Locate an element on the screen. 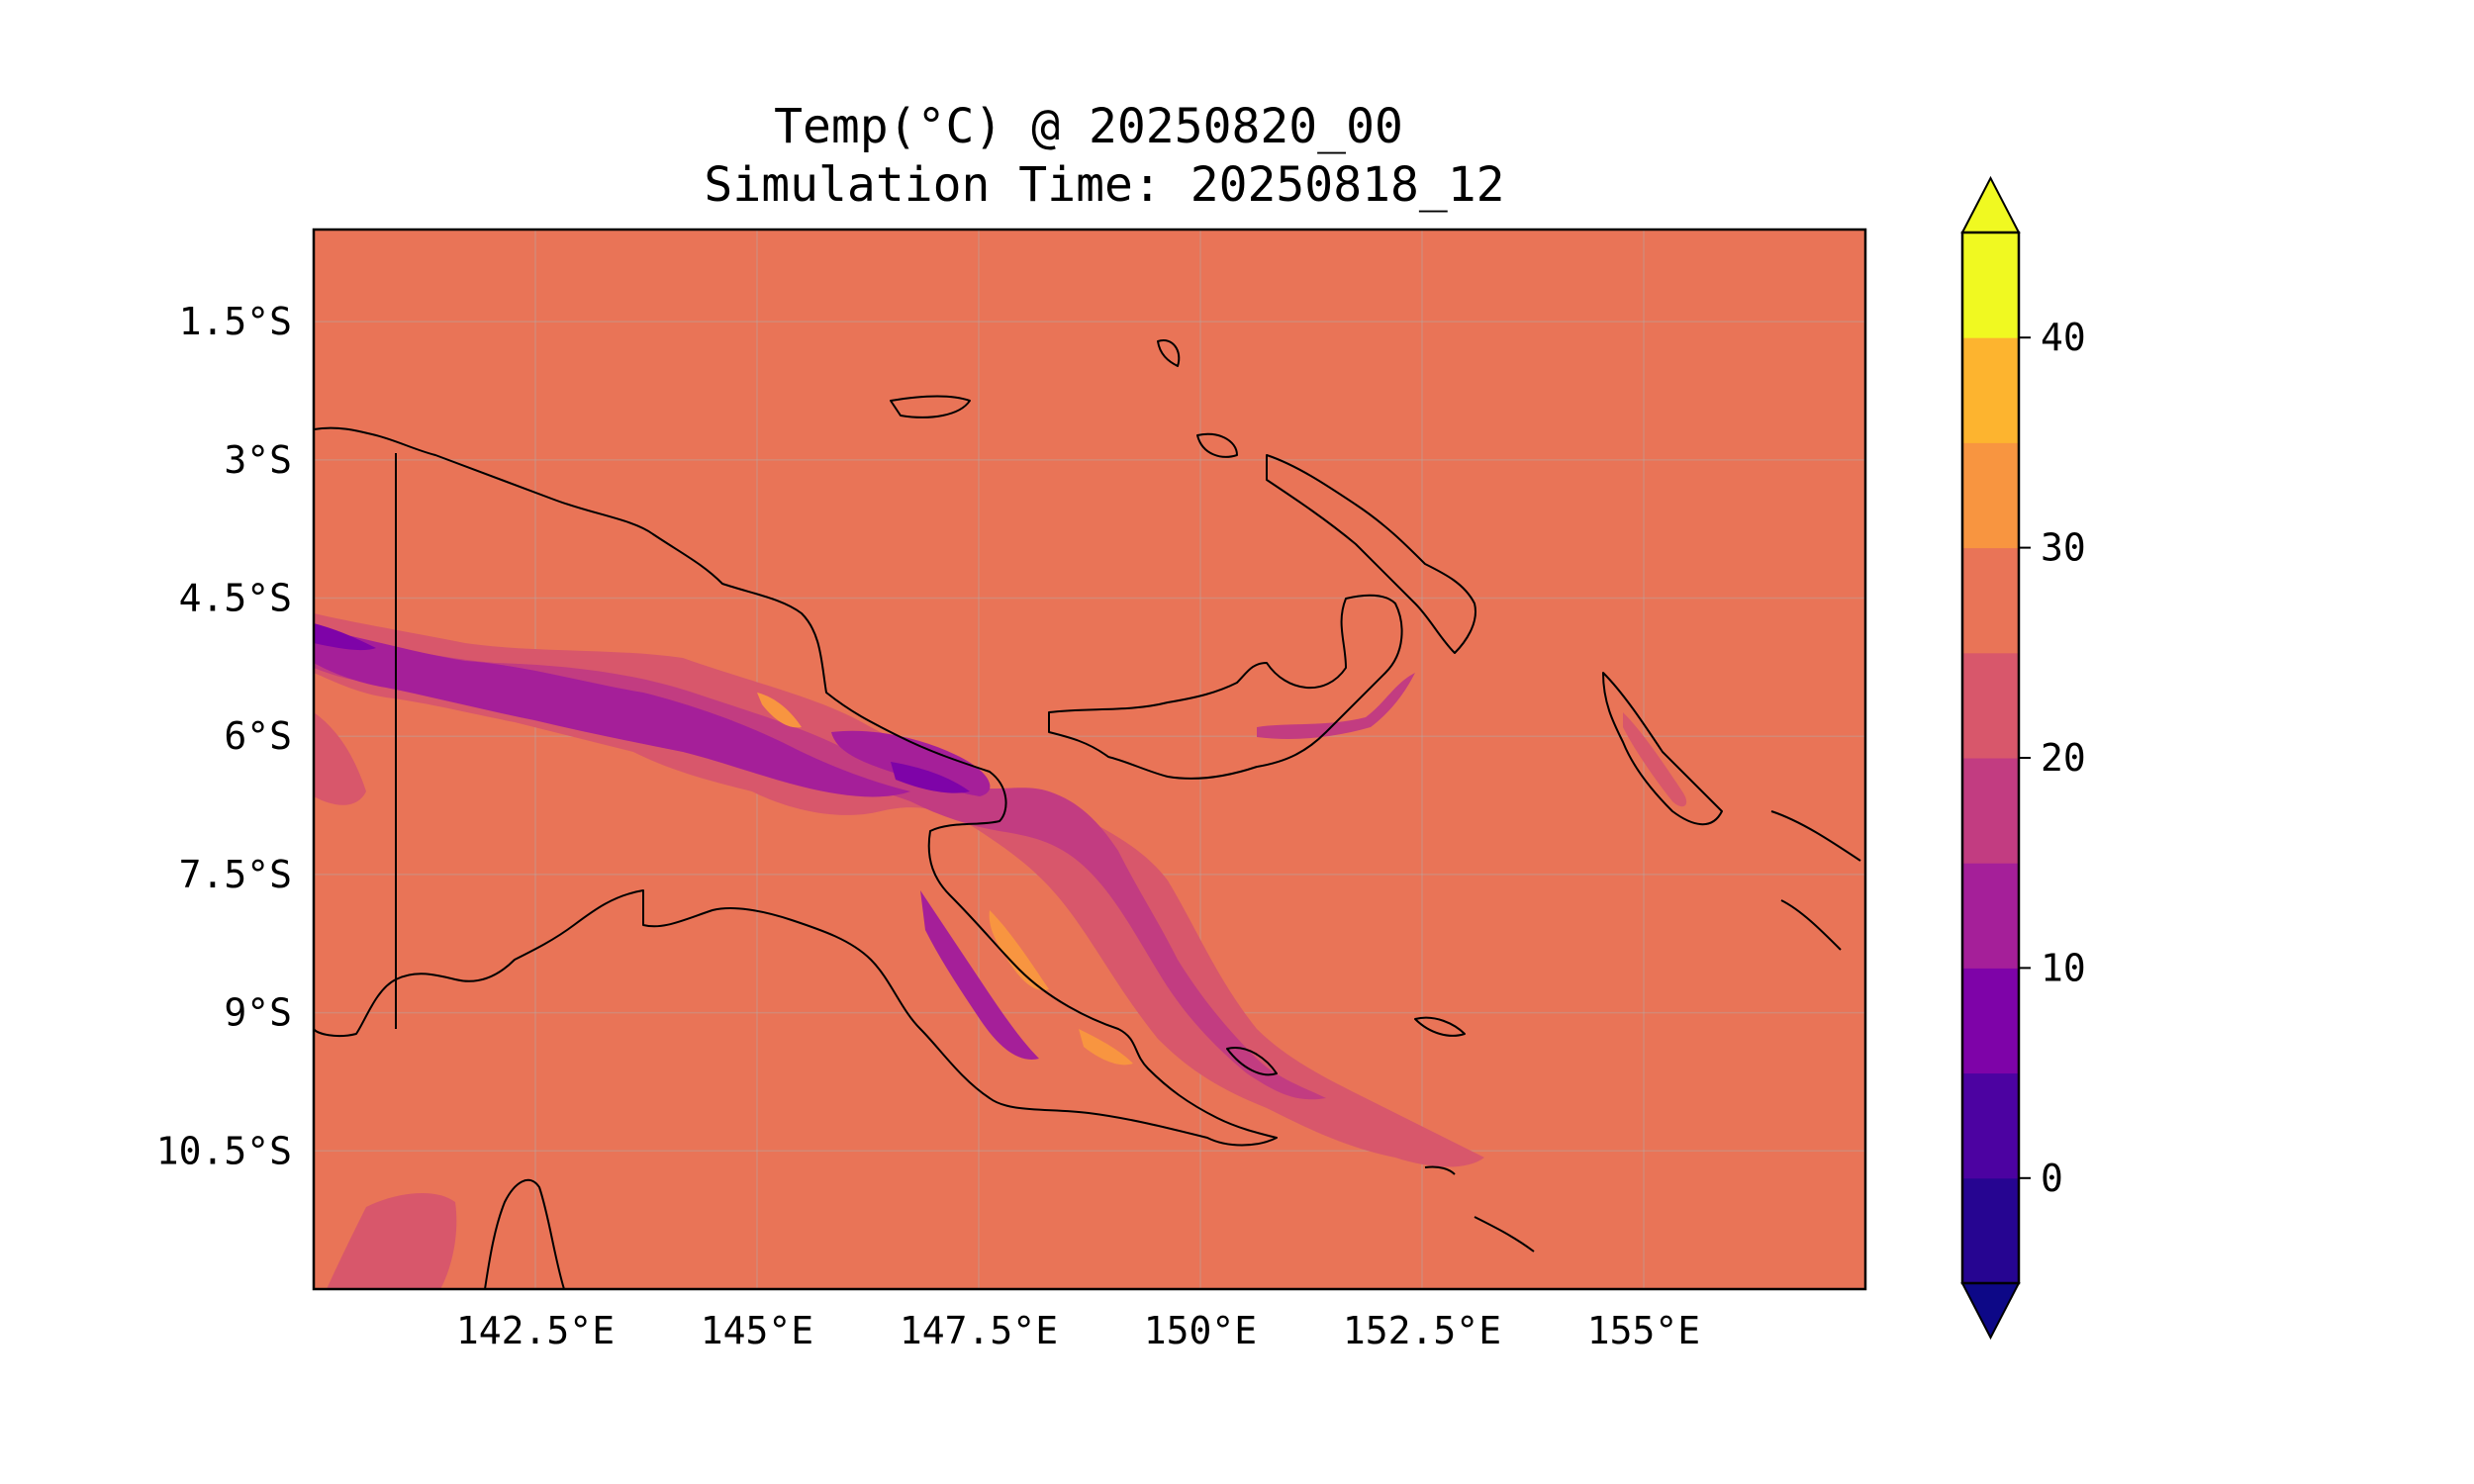  colorbar-ticks: 0 10 20 30 40 is located at coordinates (2052, 758).